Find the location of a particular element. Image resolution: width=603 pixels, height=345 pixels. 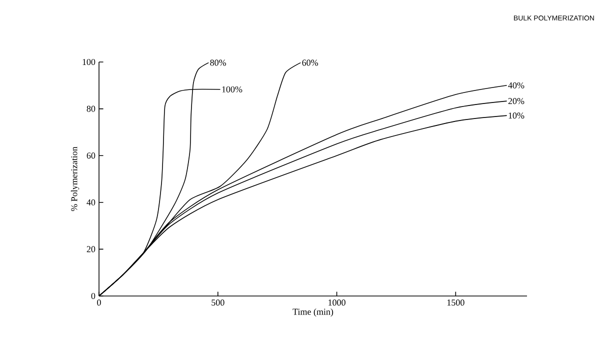

x-tick-label: 1000 is located at coordinates (337, 303).